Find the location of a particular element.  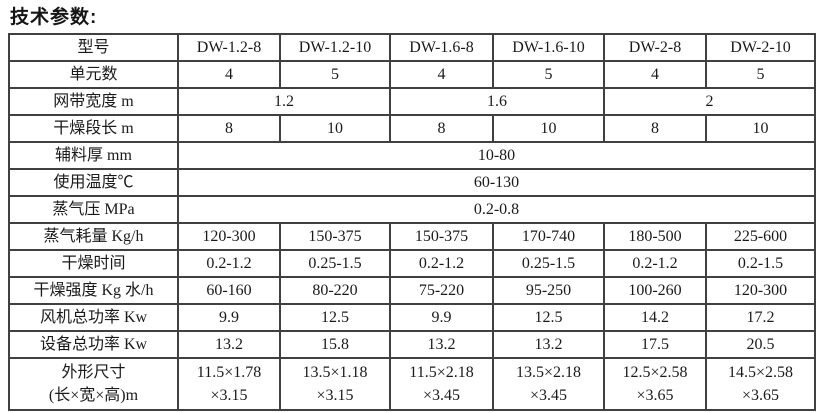

row-label: 网带宽度 m is located at coordinates (93, 101).